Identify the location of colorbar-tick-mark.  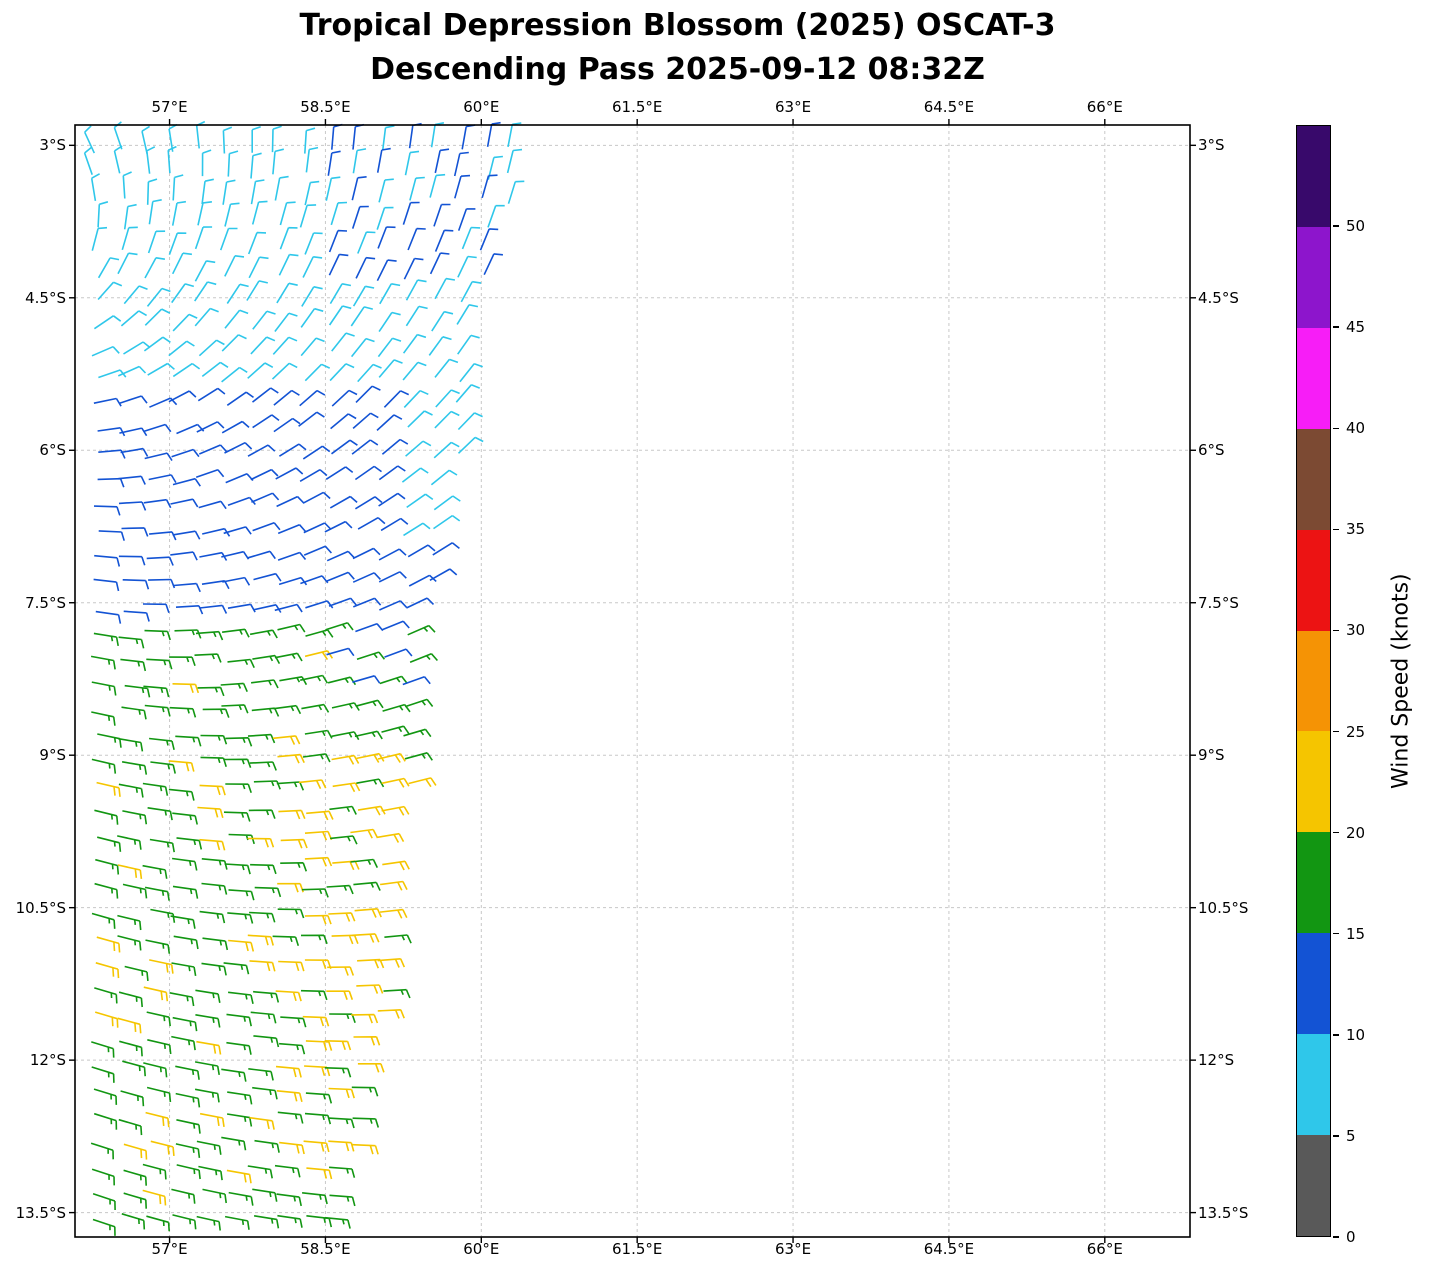
(1336, 226).